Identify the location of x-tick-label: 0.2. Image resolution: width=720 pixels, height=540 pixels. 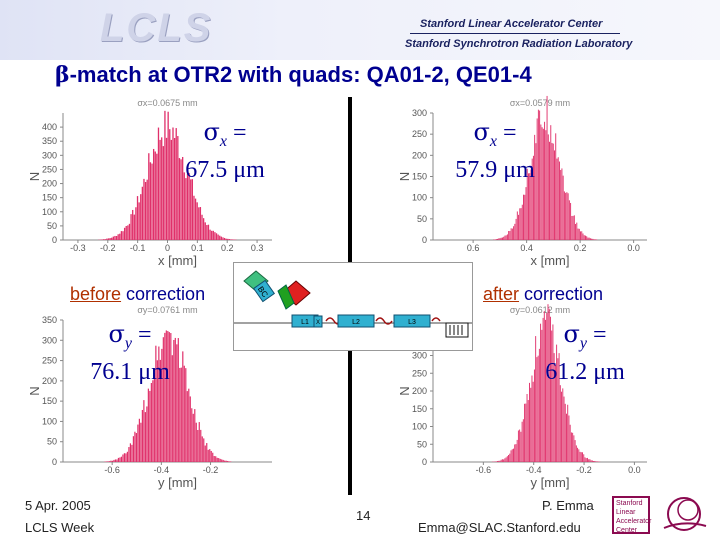
(580, 248).